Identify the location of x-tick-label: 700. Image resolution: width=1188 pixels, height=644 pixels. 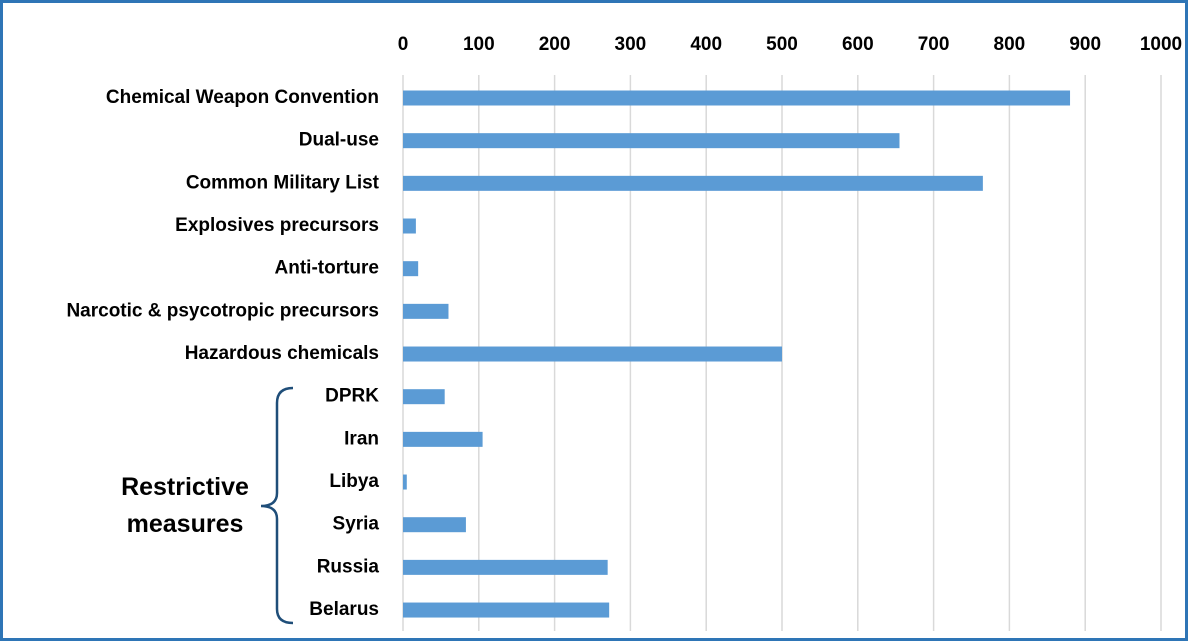
(934, 44).